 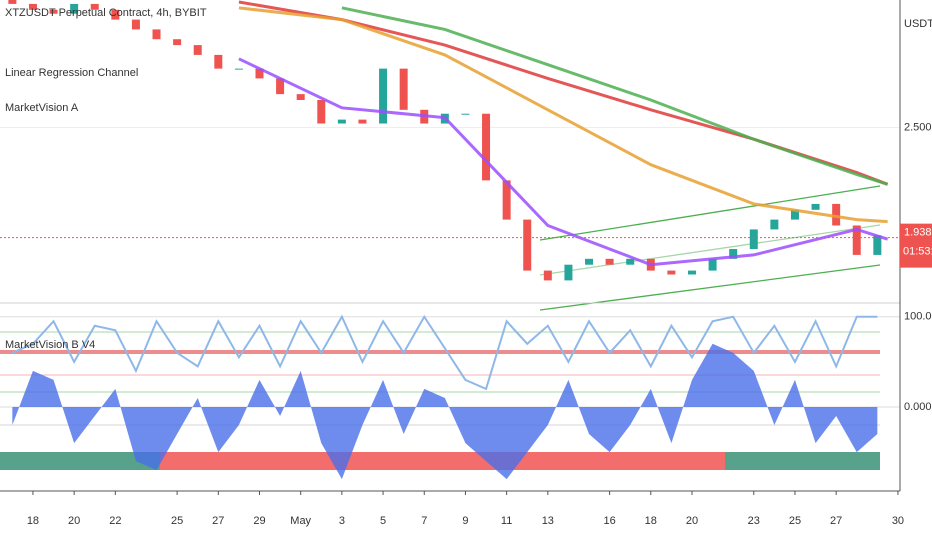 What do you see at coordinates (918, 407) in the screenshot?
I see `y-tick-label: 0.000` at bounding box center [918, 407].